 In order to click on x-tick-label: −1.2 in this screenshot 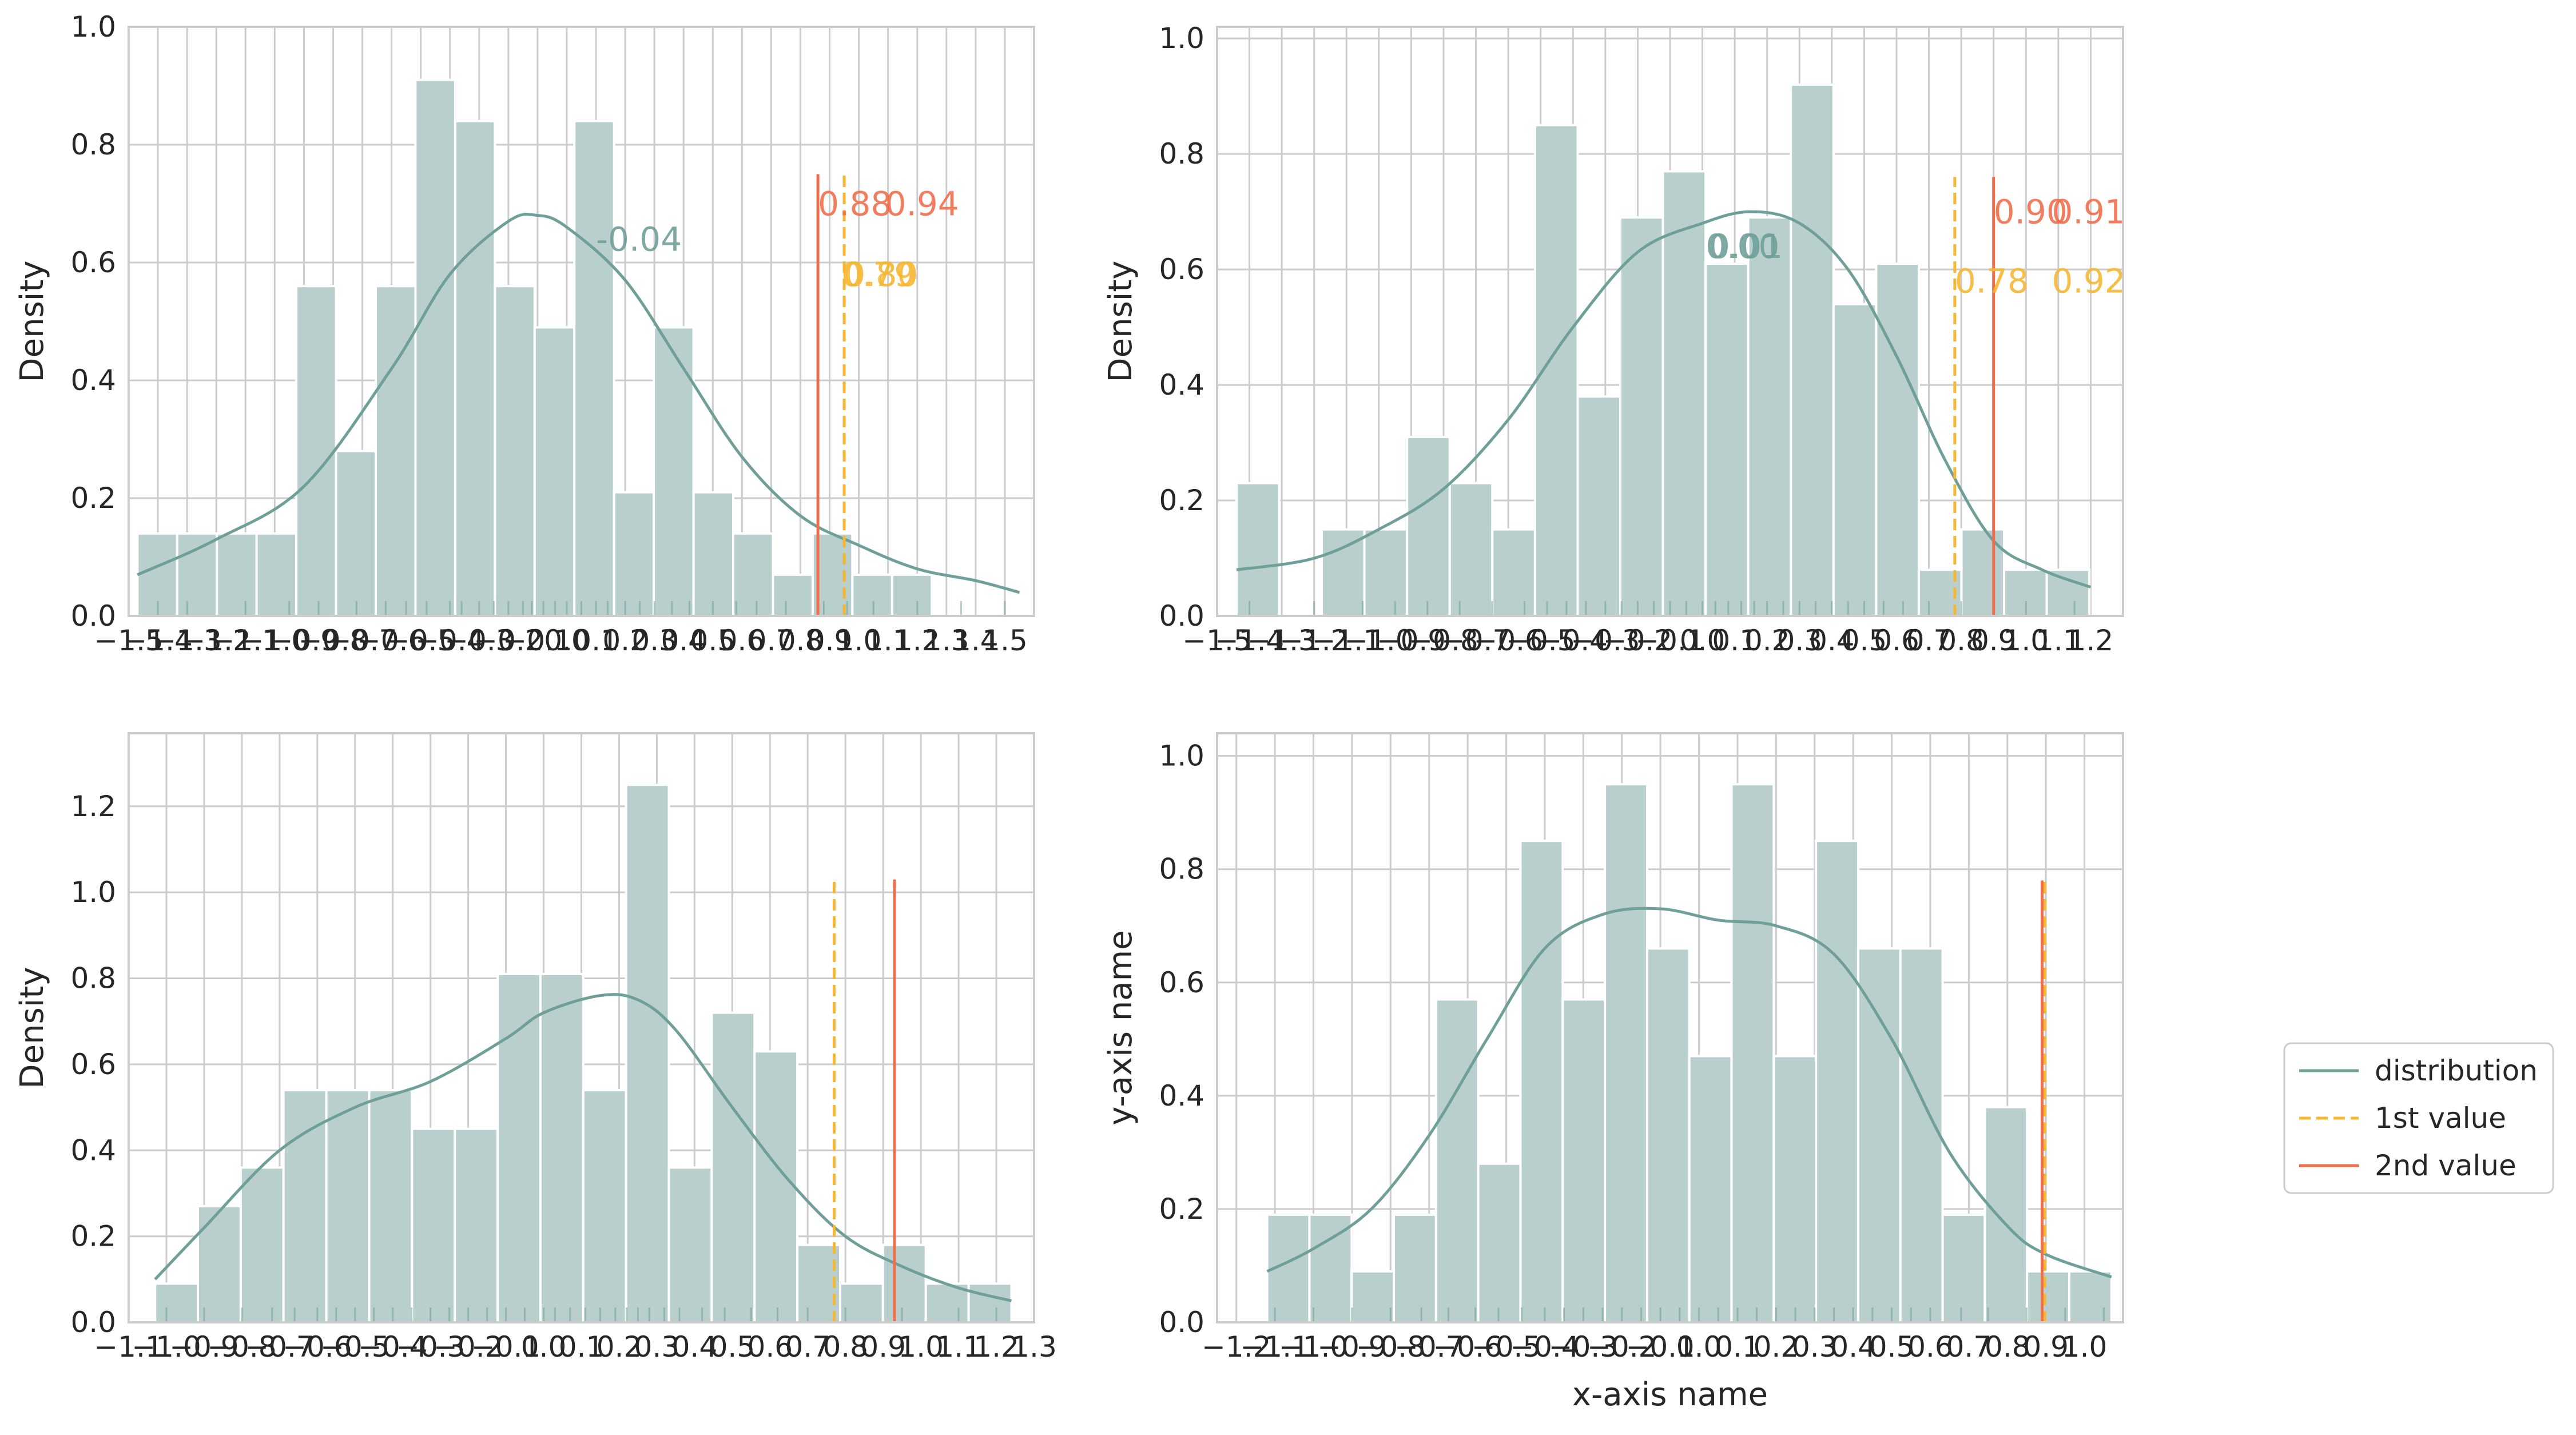, I will do `click(1237, 1347)`.